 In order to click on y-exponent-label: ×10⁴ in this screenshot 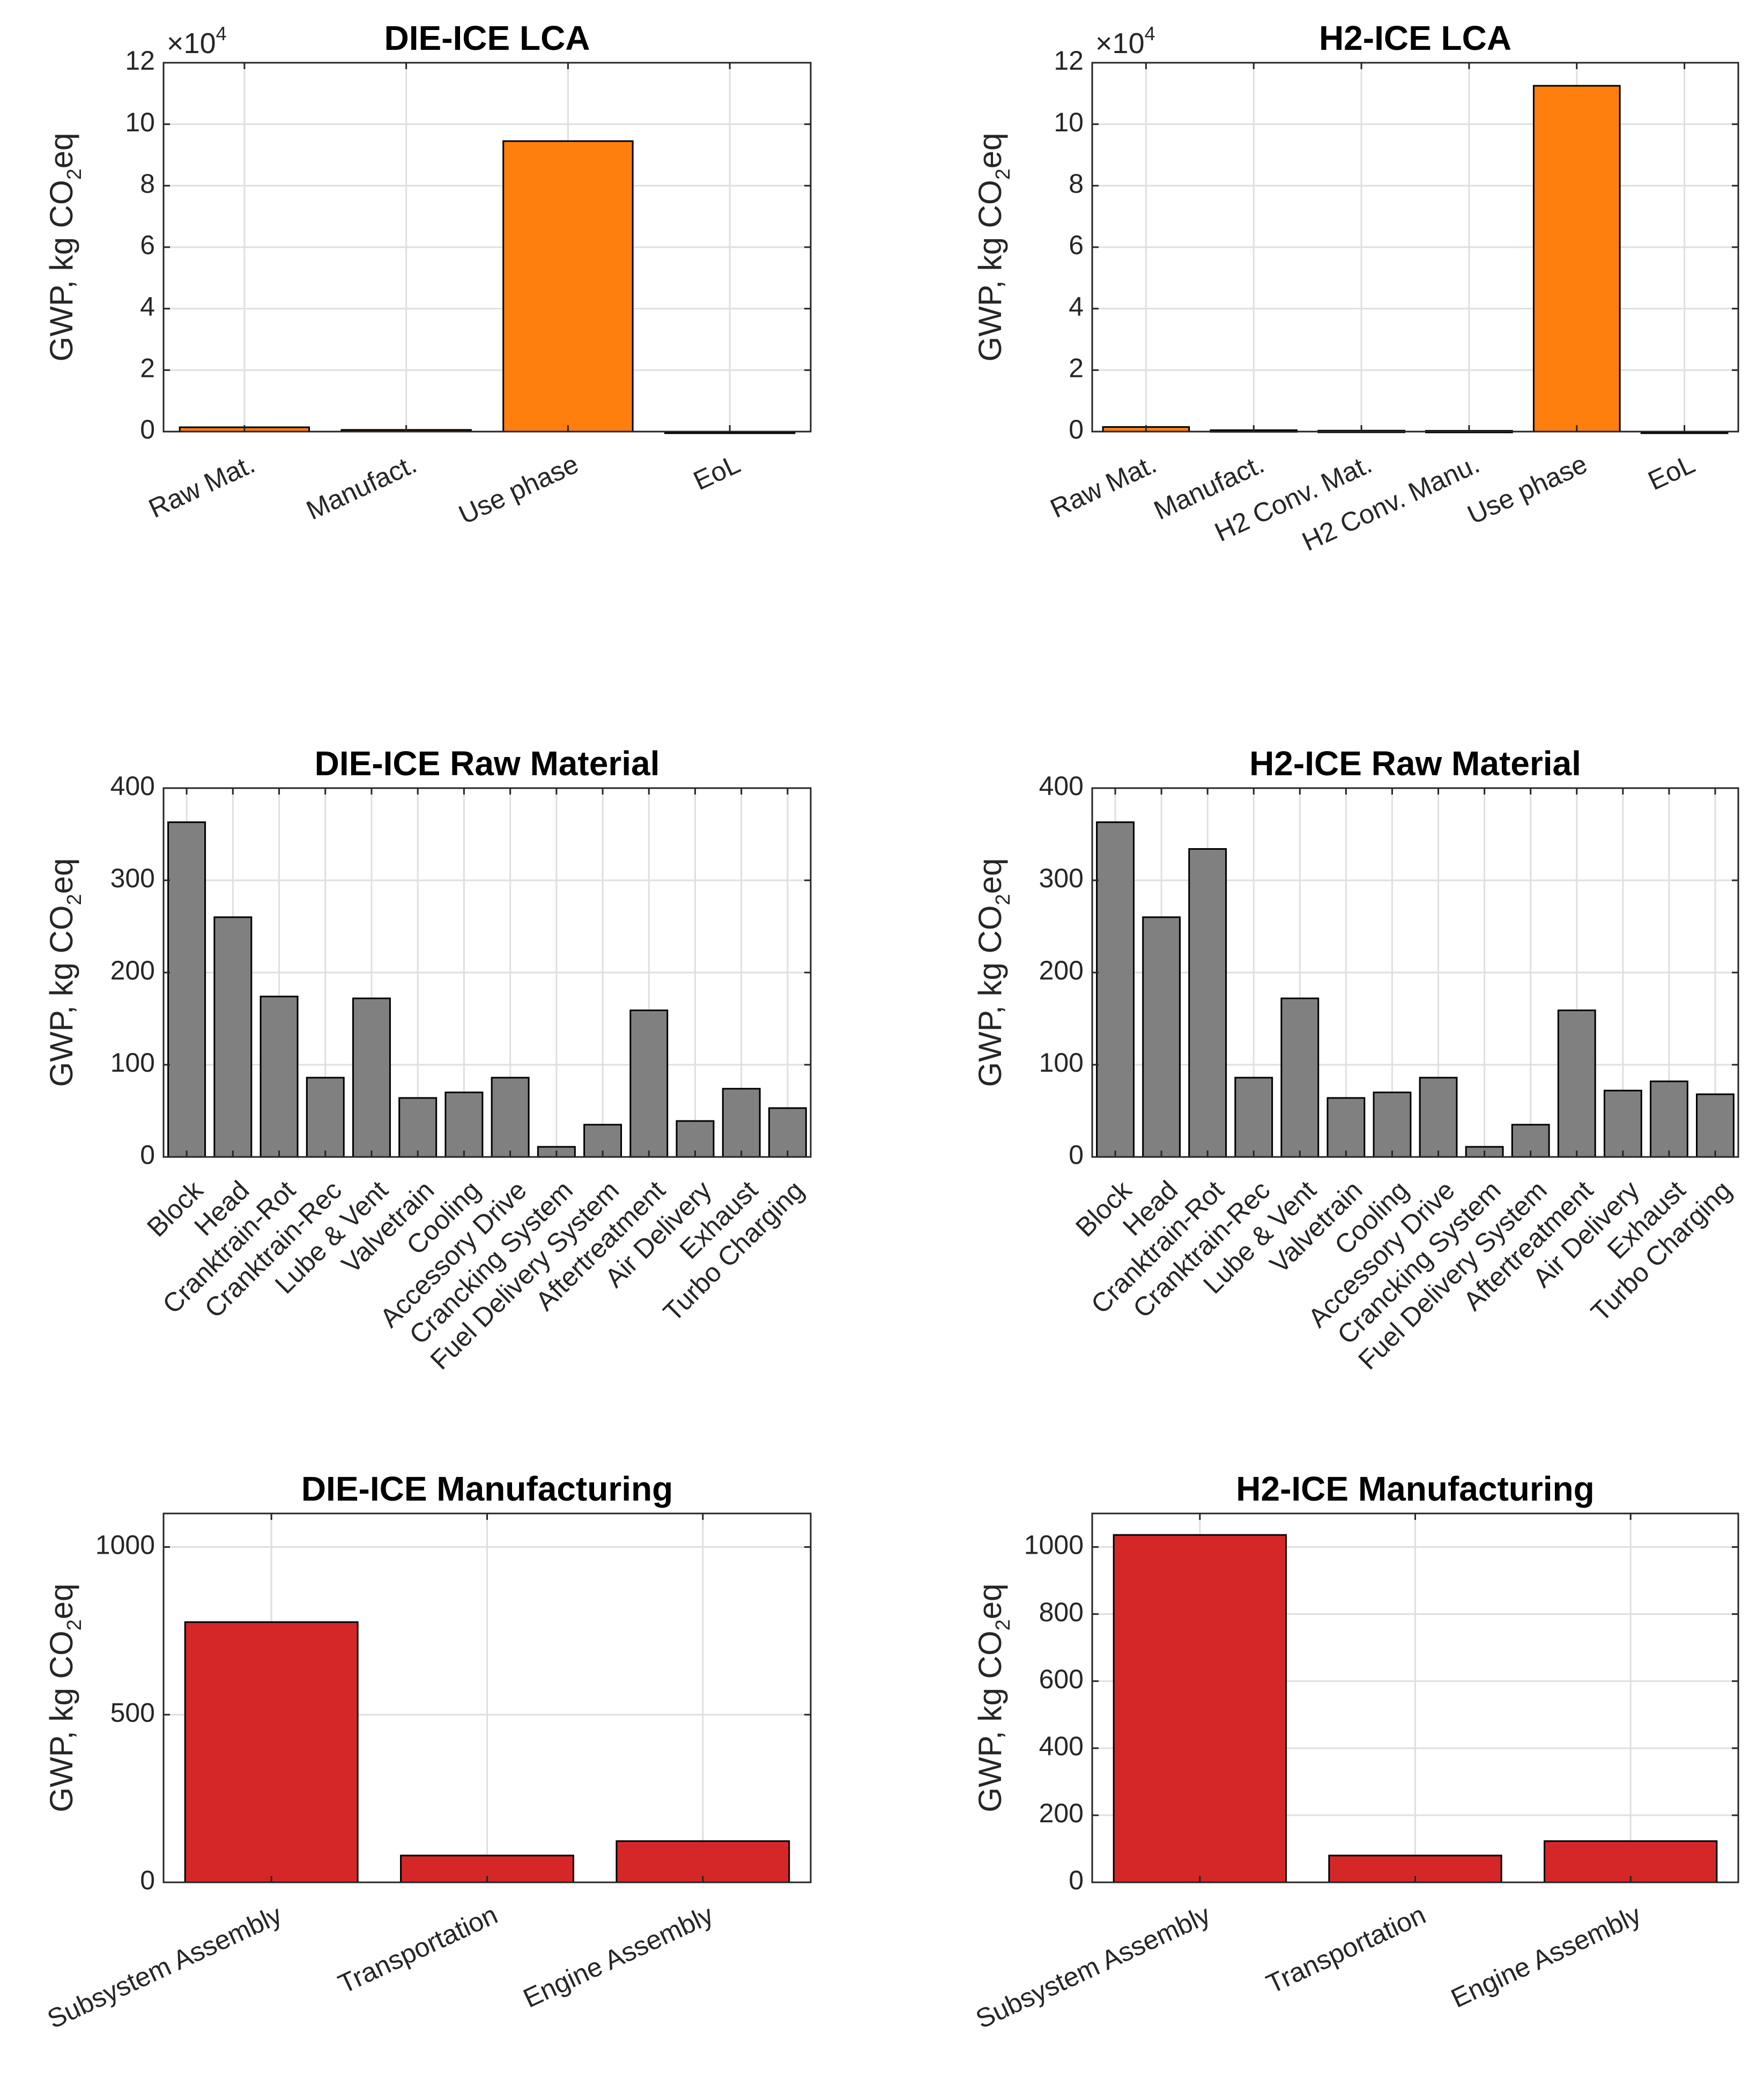, I will do `click(197, 41)`.